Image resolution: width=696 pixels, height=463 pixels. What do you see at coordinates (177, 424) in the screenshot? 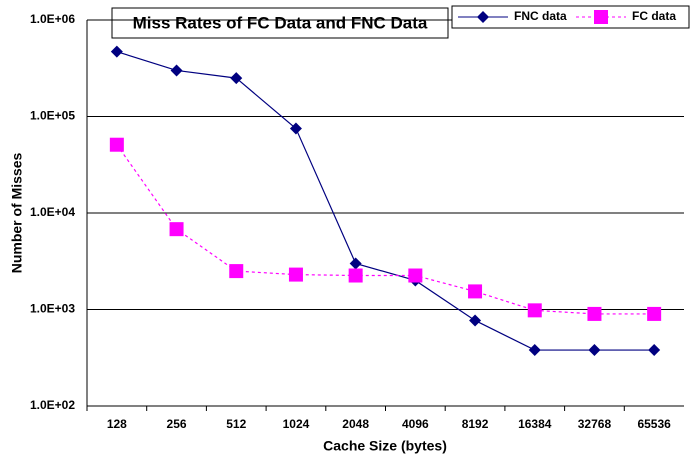
I see `x-tick-label: 256` at bounding box center [177, 424].